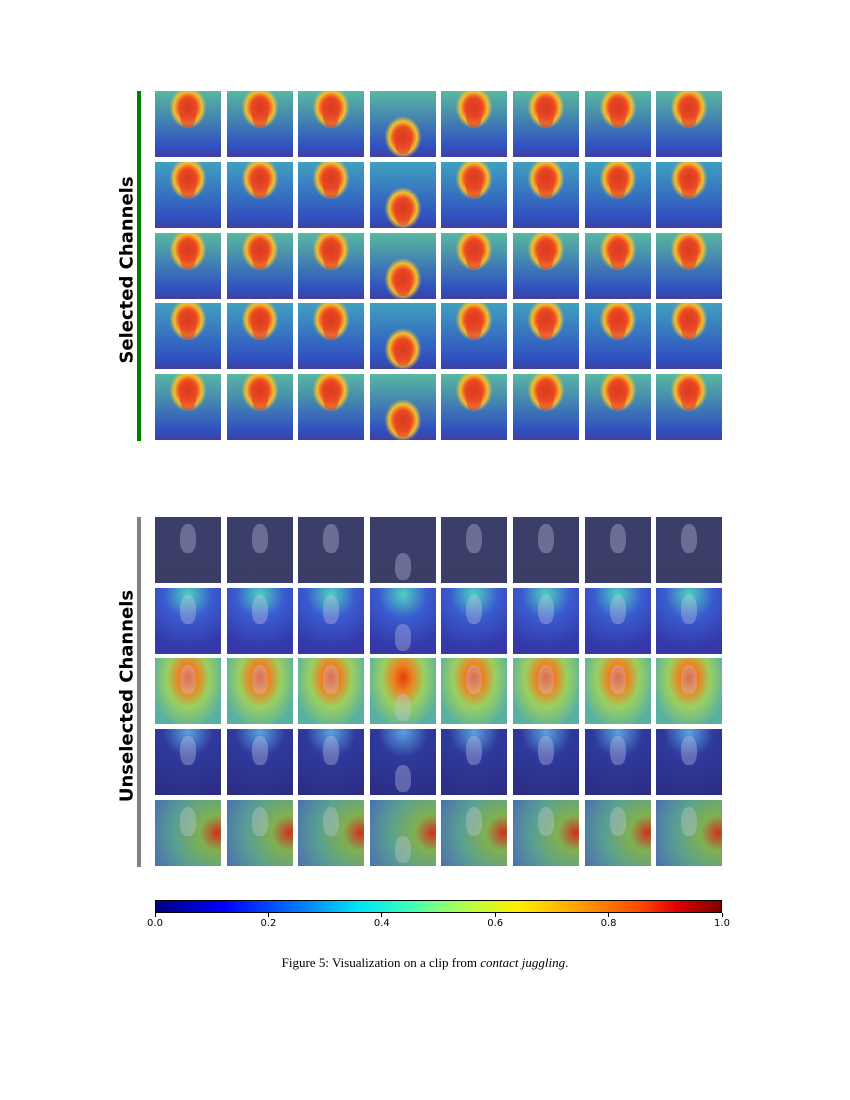 Image resolution: width=850 pixels, height=1100 pixels. What do you see at coordinates (523, 962) in the screenshot?
I see `caption-emphasis: contact juggling` at bounding box center [523, 962].